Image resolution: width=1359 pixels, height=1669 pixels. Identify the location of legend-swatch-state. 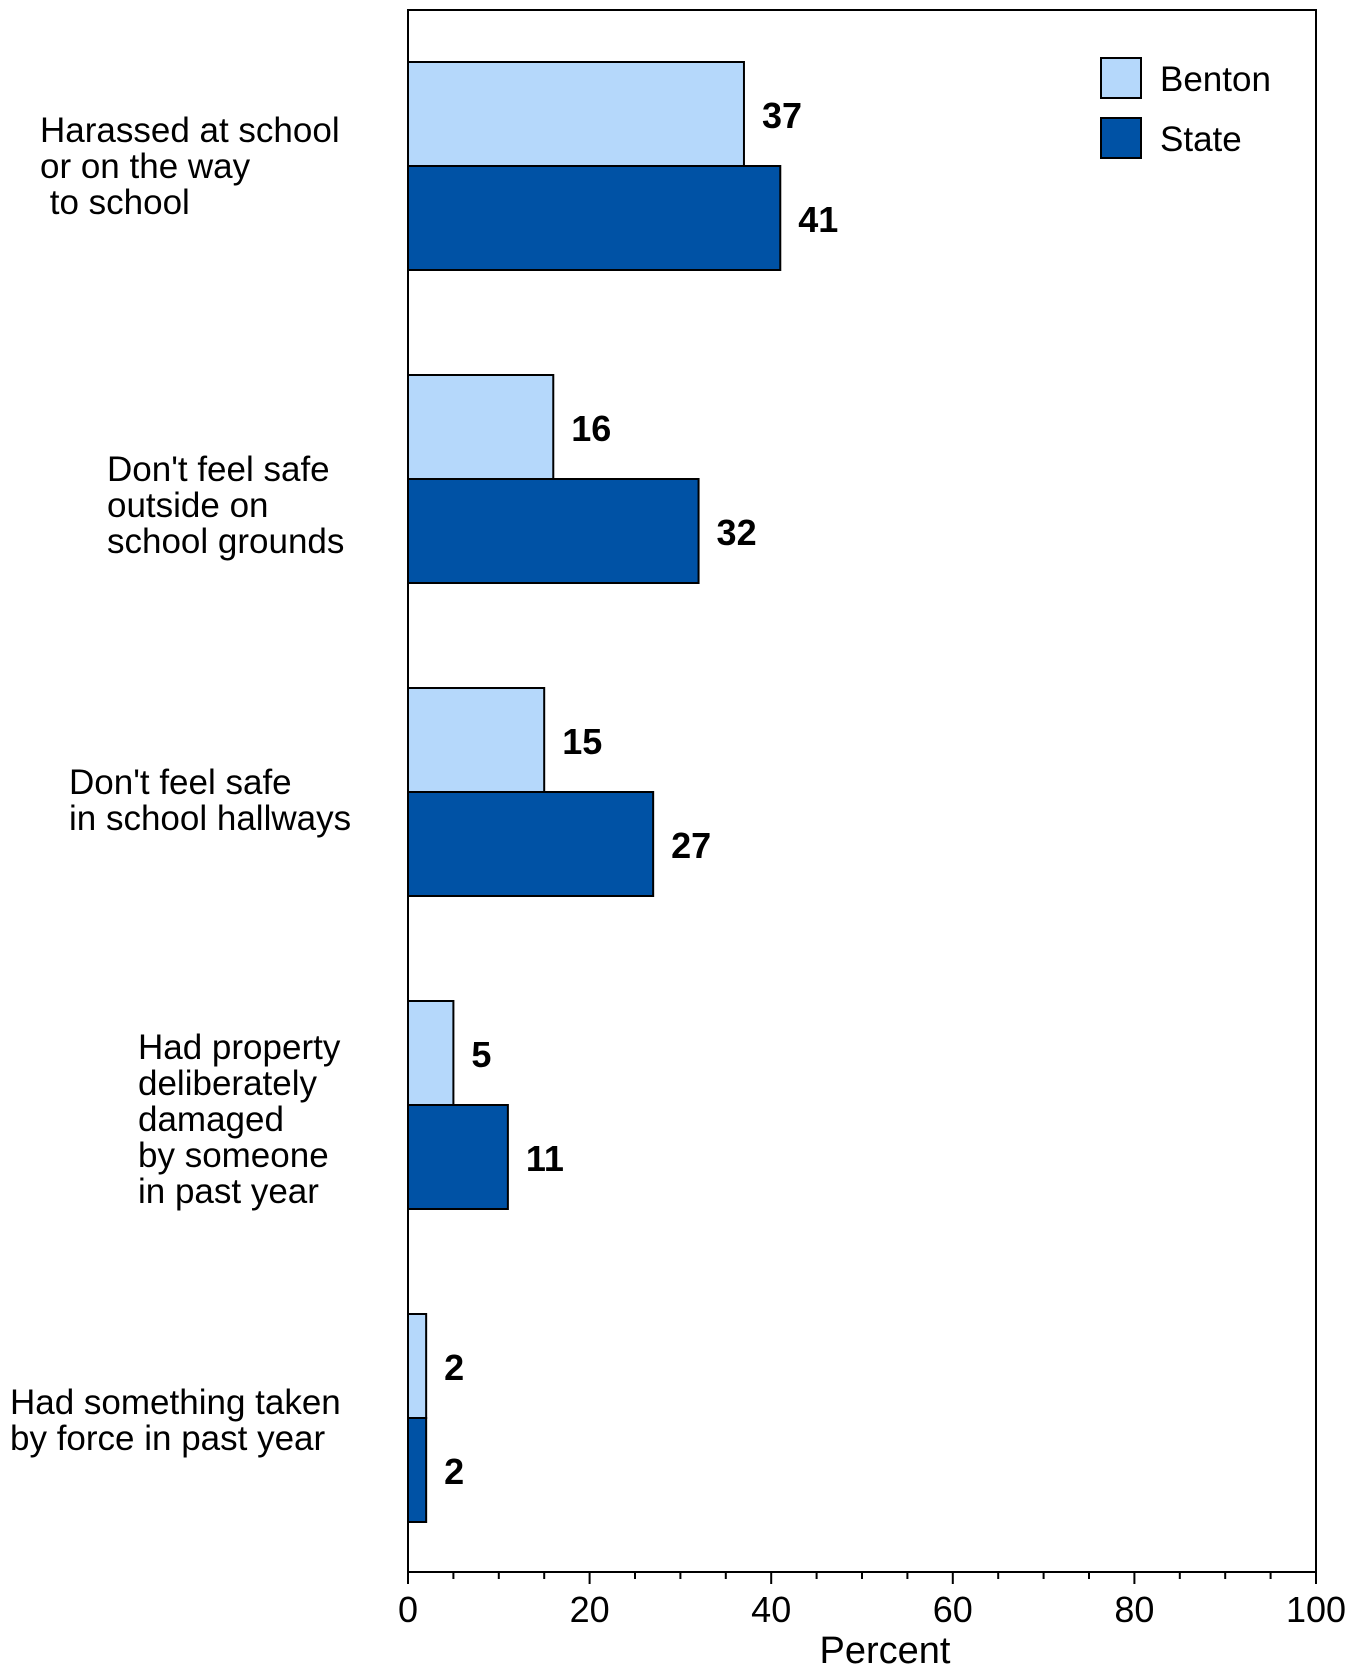
(1121, 138).